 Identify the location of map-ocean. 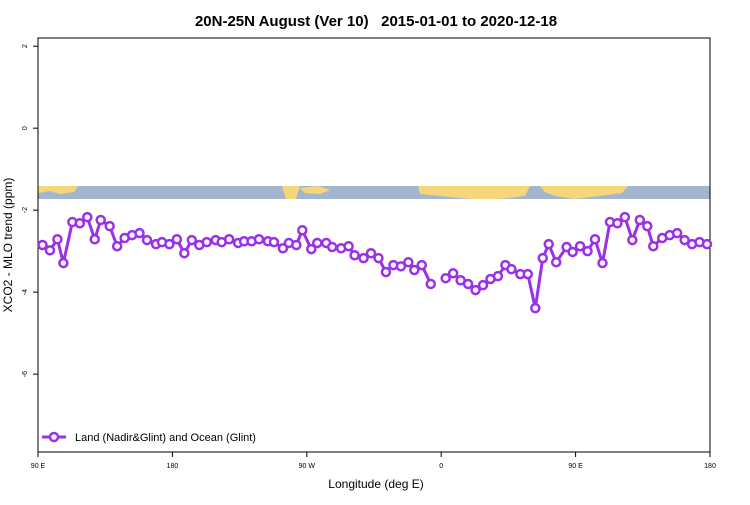
(374, 192).